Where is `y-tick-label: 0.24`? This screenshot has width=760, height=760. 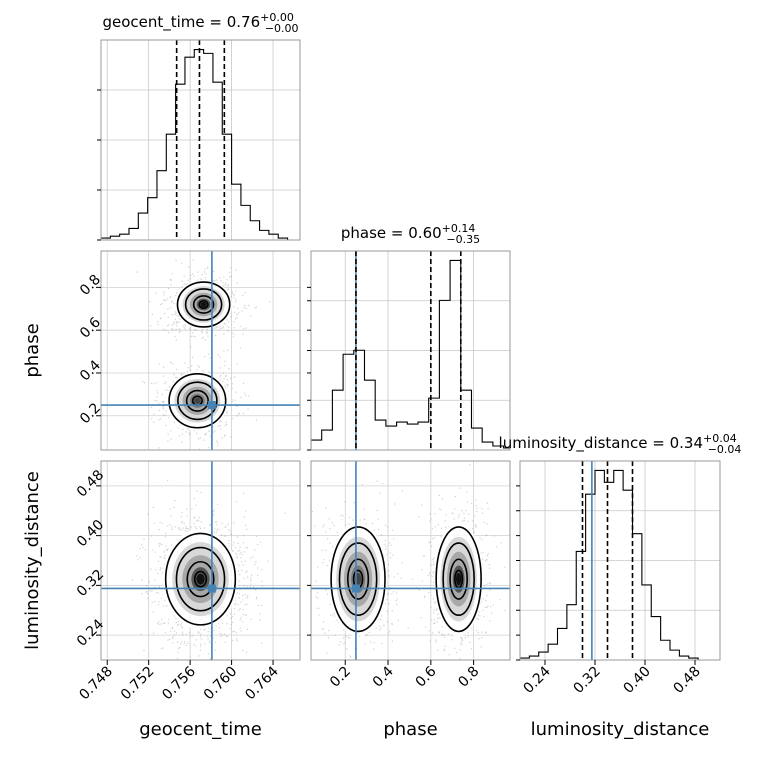
y-tick-label: 0.24 is located at coordinates (90, 632).